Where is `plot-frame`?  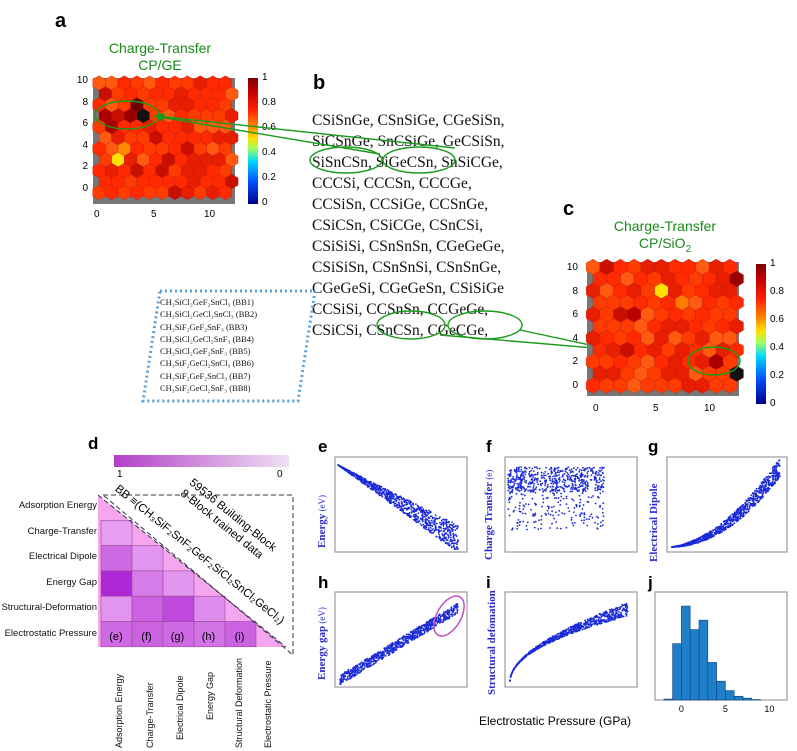 plot-frame is located at coordinates (727, 504).